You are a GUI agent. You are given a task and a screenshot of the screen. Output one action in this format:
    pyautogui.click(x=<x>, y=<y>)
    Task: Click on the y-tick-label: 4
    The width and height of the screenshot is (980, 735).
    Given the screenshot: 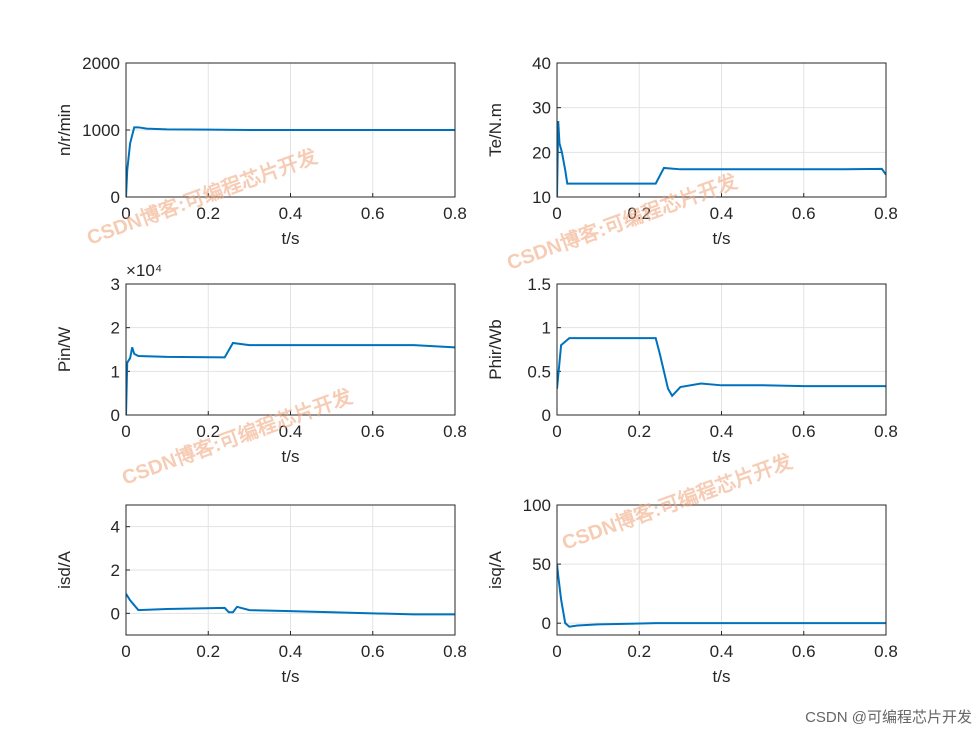 What is the action you would take?
    pyautogui.click(x=115, y=527)
    